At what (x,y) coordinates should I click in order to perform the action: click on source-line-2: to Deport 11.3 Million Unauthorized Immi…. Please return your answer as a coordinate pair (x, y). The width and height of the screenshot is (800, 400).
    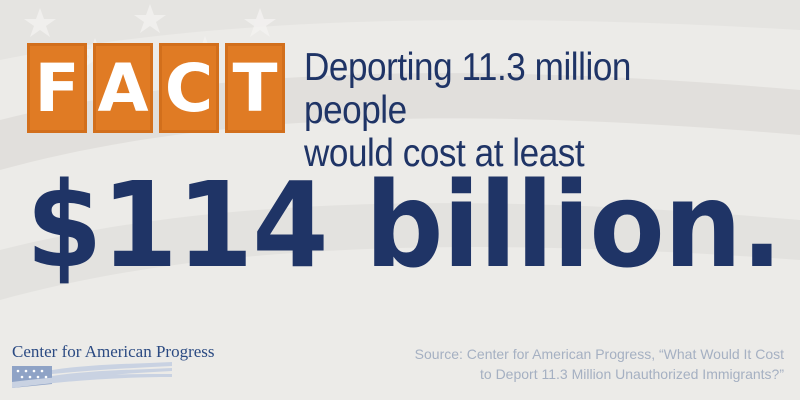
    Looking at the image, I should click on (632, 374).